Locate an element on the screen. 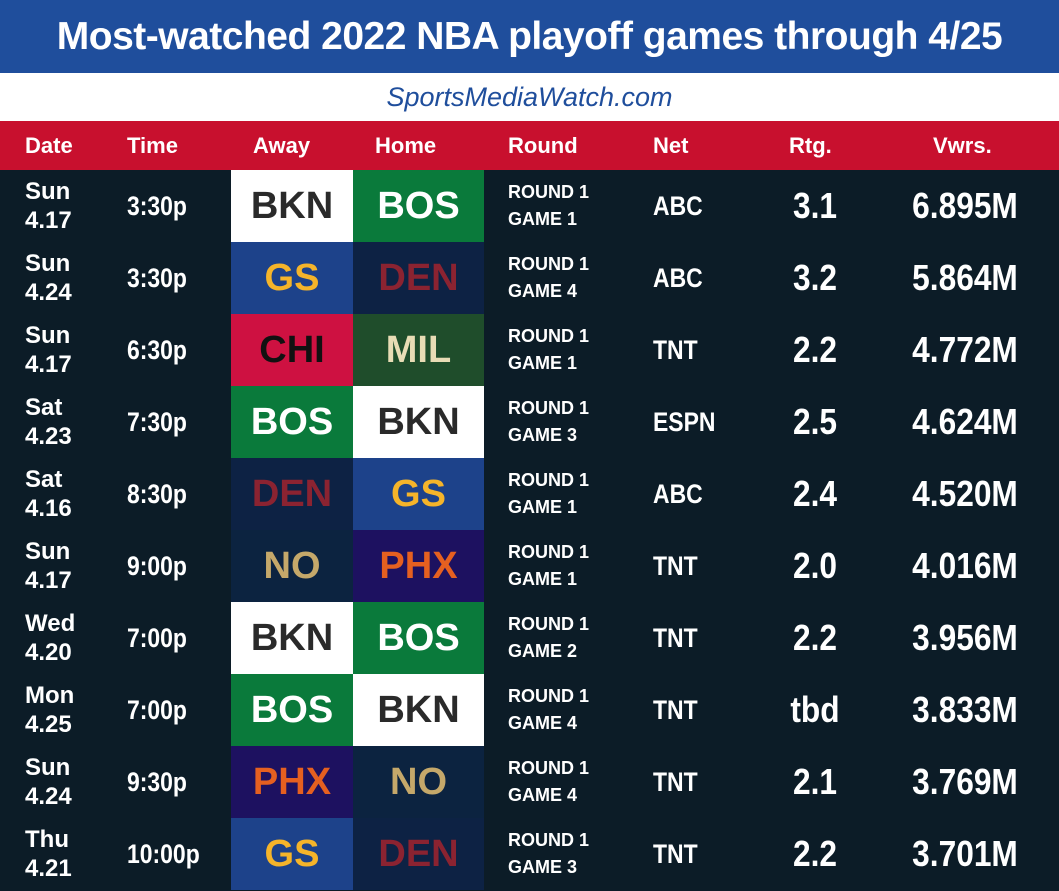  time-cell: 8:30p is located at coordinates (157, 493).